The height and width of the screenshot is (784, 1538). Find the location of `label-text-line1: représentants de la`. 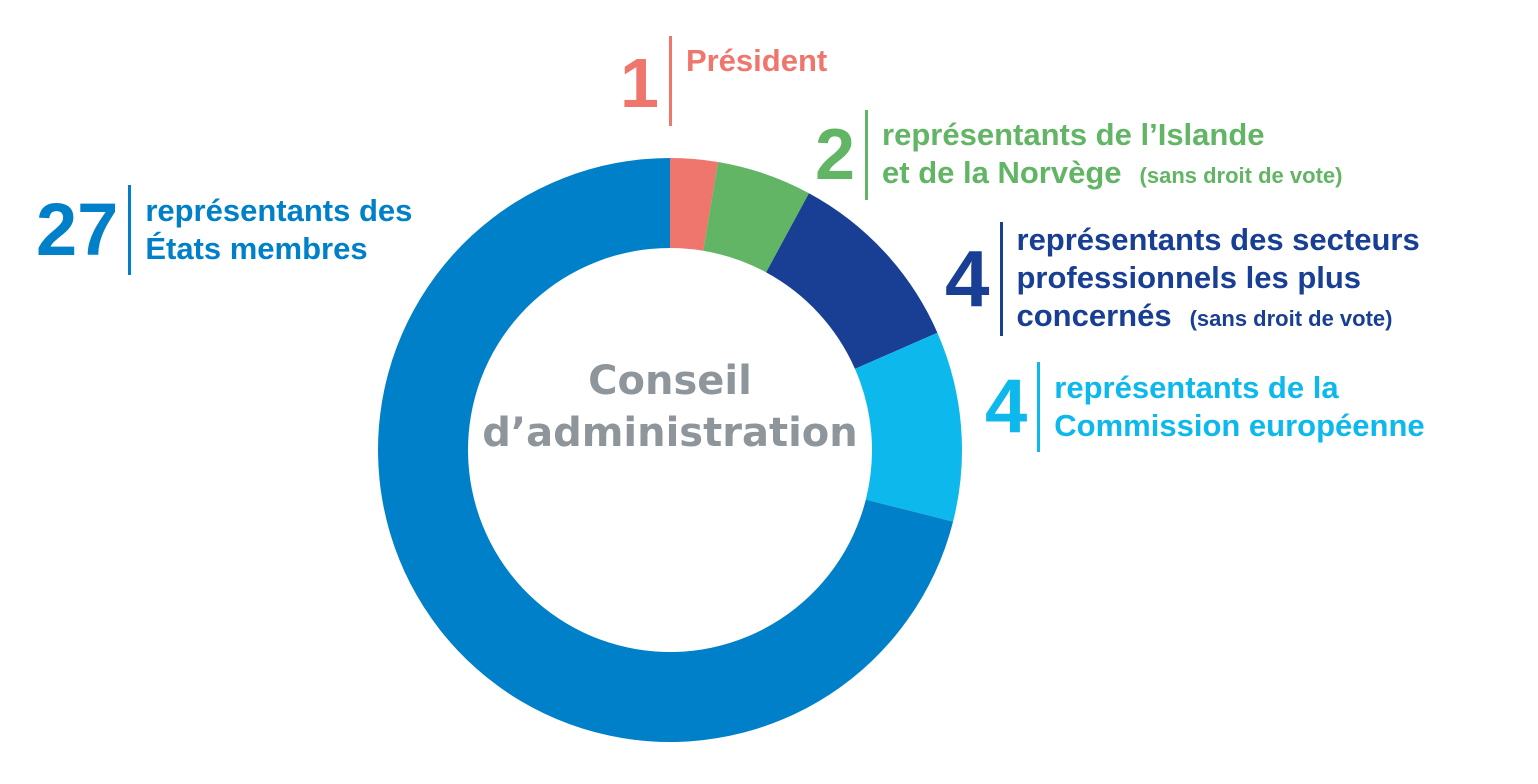

label-text-line1: représentants de la is located at coordinates (1196, 387).